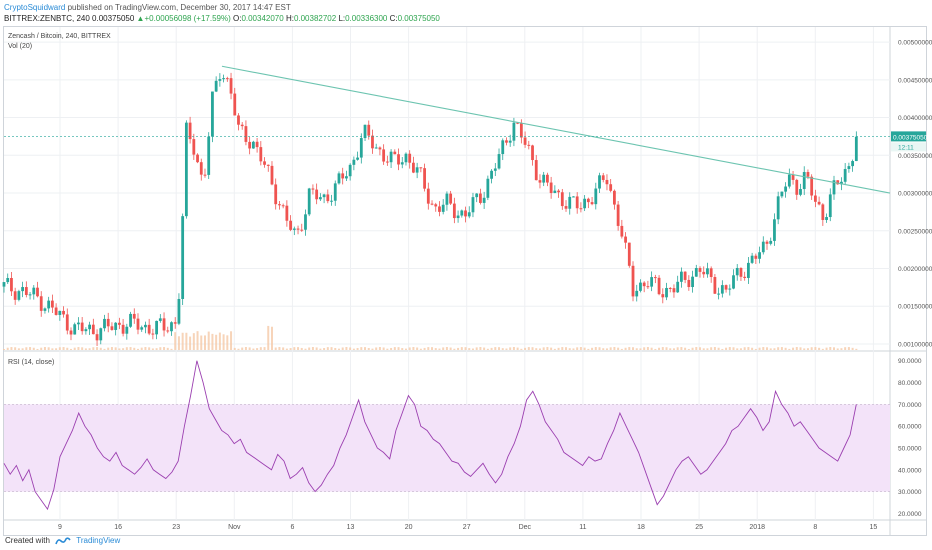 Image resolution: width=932 pixels, height=550 pixels. I want to click on symbol-label: BITTREX:ZENBTC, 240, so click(47, 18).